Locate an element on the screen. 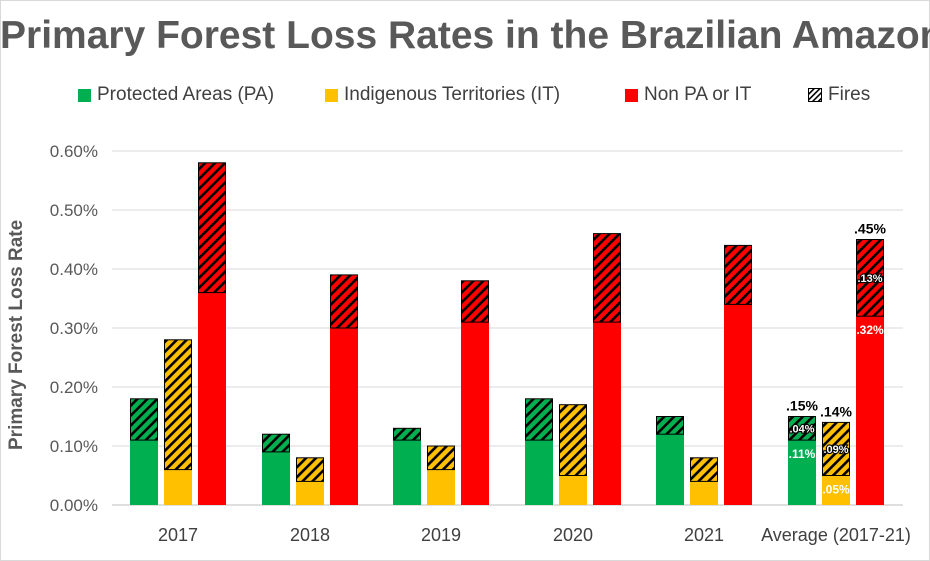 The width and height of the screenshot is (930, 561). data-label-base: .05% is located at coordinates (836, 490).